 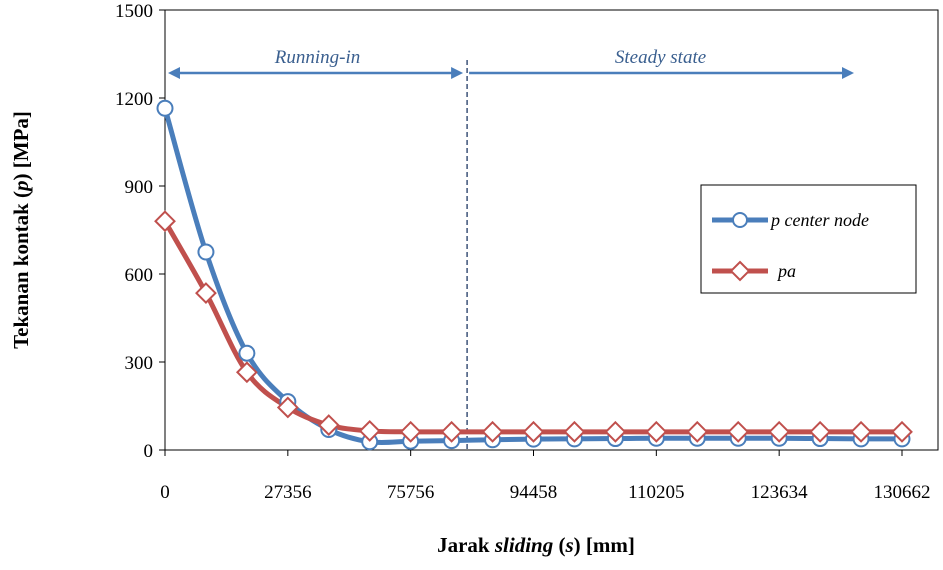 I want to click on legend-marker-pa, so click(x=740, y=271).